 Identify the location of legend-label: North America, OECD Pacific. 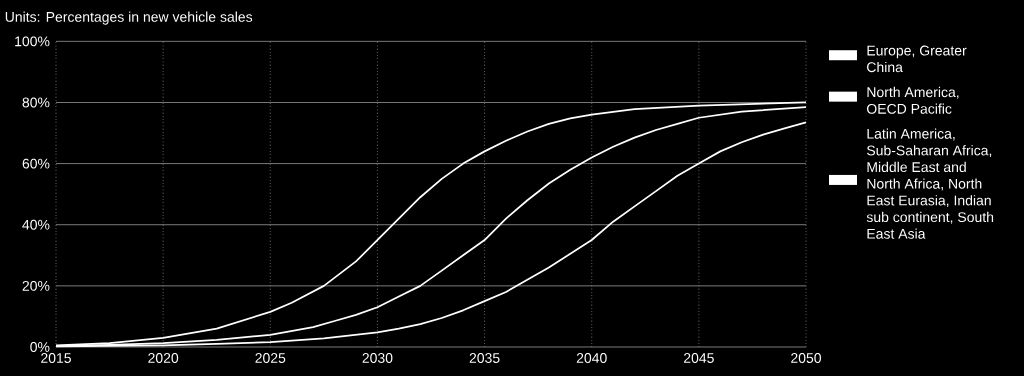
(913, 100).